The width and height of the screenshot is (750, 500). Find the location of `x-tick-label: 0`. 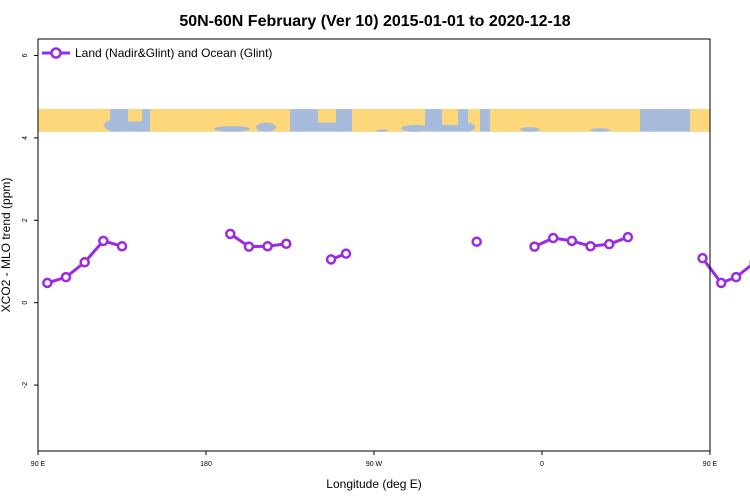

x-tick-label: 0 is located at coordinates (542, 464).